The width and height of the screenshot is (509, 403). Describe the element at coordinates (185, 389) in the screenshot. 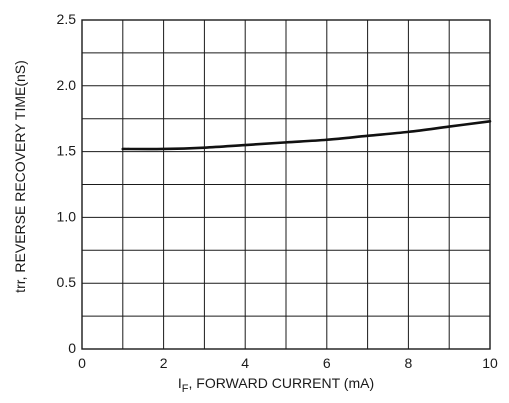

I see `x-axis-label-subscript: F` at that location.